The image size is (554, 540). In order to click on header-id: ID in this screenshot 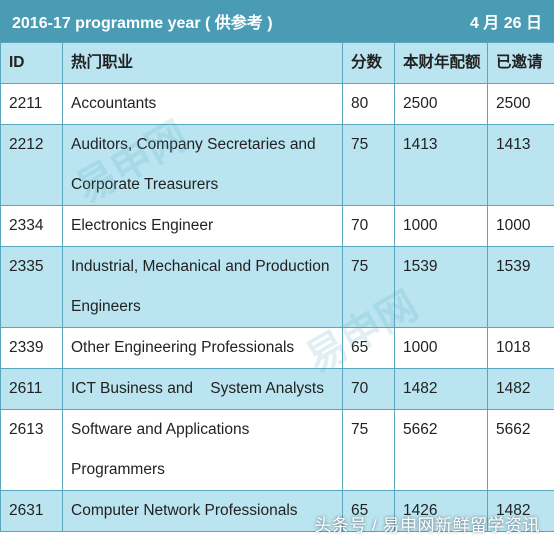, I will do `click(31, 63)`.